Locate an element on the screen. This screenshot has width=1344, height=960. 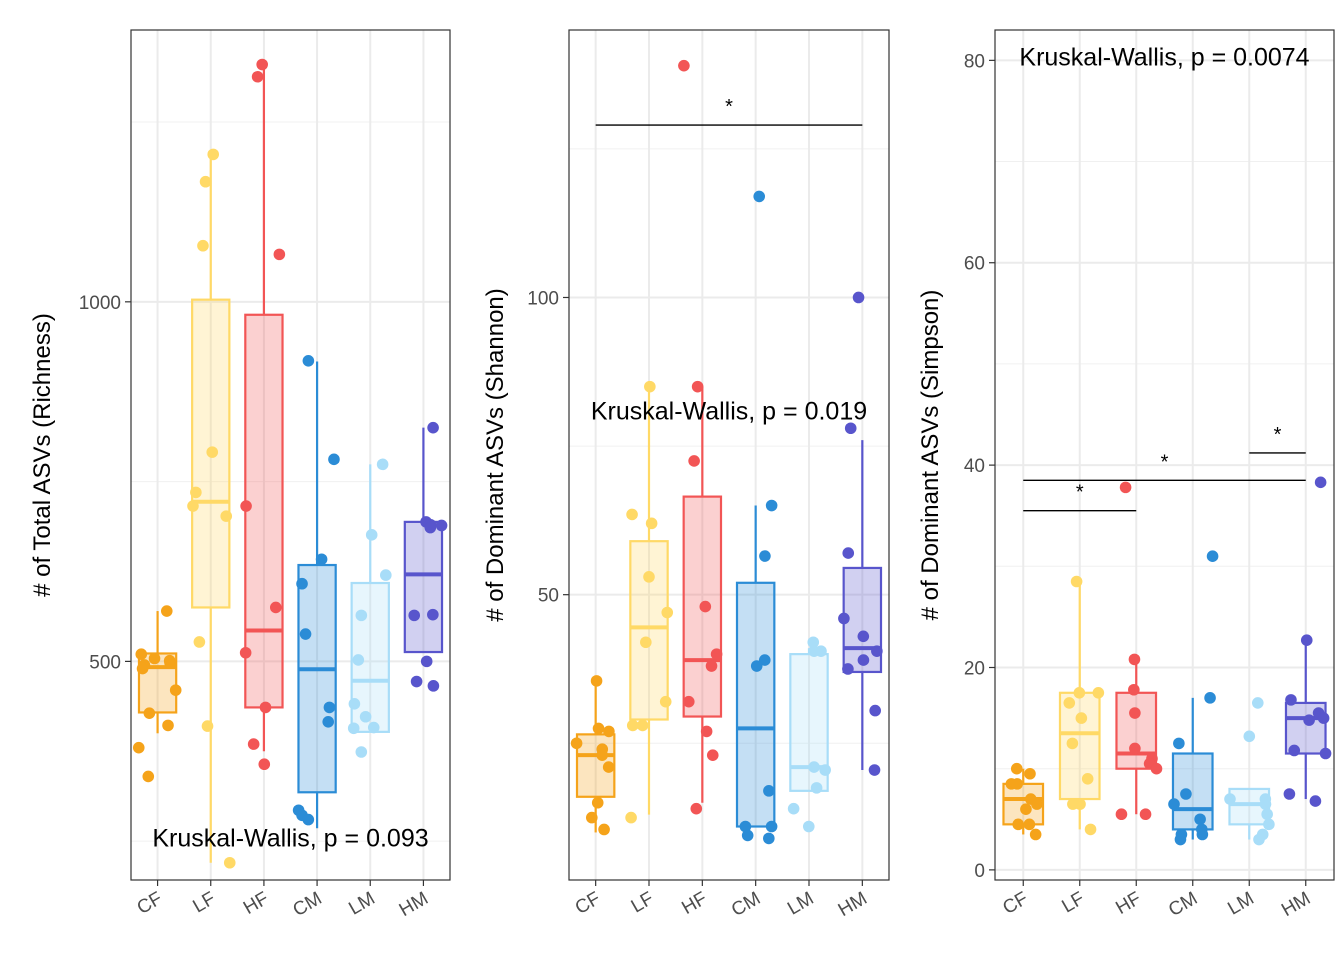
y-tick-label: 40 is located at coordinates (974, 466).